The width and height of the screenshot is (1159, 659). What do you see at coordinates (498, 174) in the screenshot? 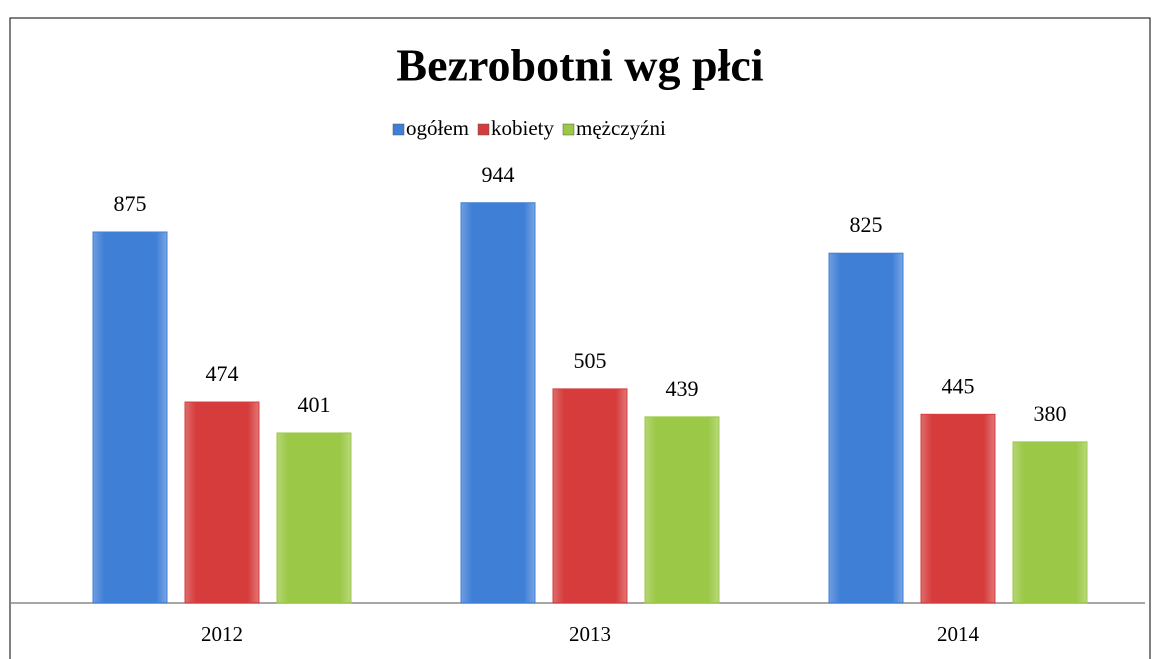
I see `data-label: 944` at bounding box center [498, 174].